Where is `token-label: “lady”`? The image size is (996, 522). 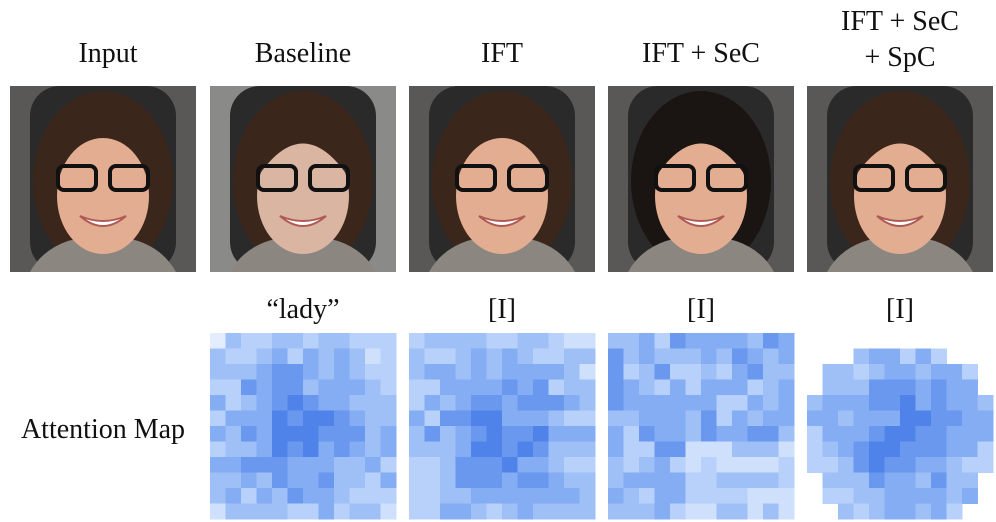 token-label: “lady” is located at coordinates (302, 309).